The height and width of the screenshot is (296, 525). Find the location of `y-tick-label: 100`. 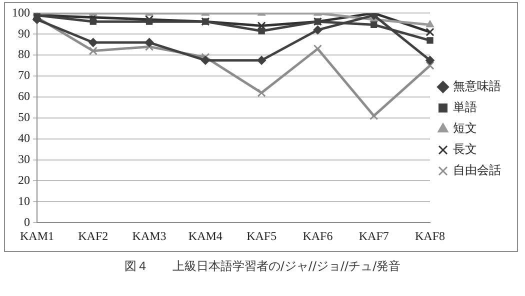

y-tick-label: 100 is located at coordinates (21, 12).